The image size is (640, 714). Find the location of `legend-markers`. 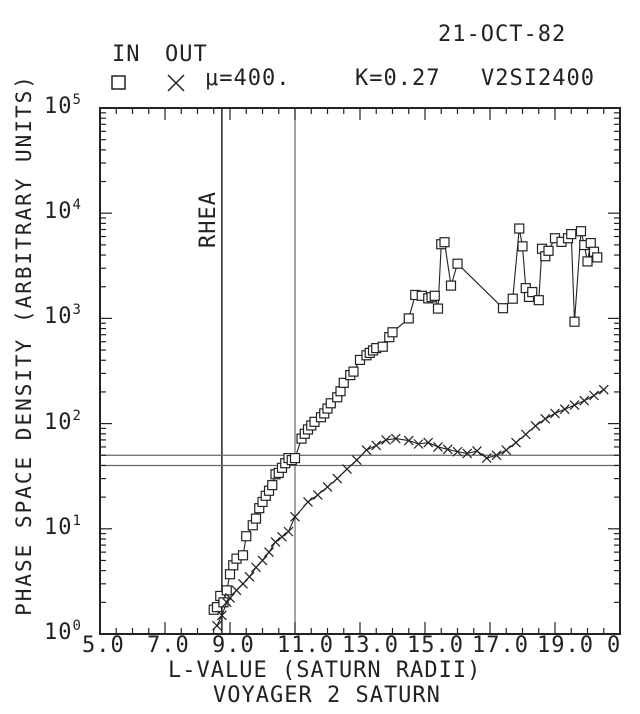

legend-markers is located at coordinates (148, 83).